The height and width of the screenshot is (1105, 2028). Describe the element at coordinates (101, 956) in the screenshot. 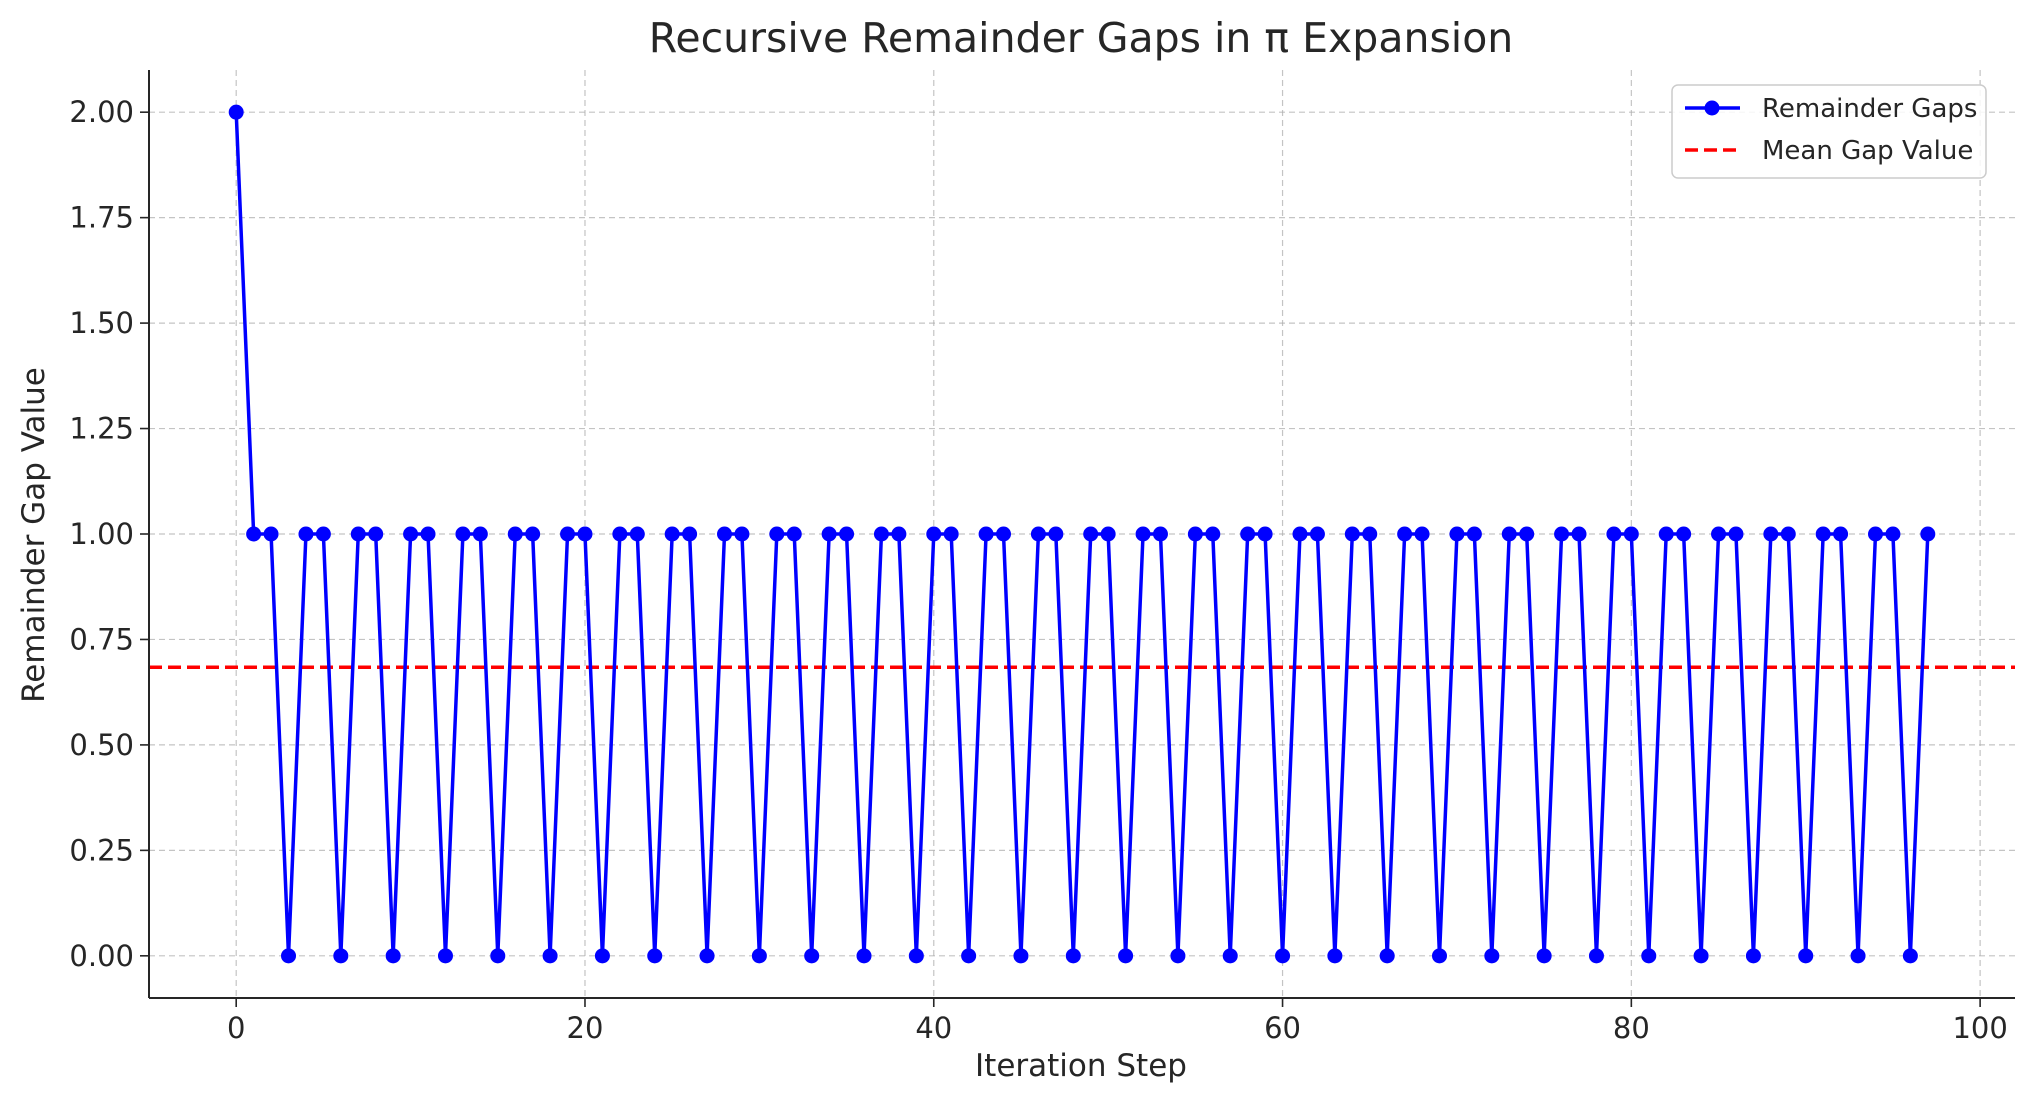

I see `y-tick-label: 0.00` at that location.